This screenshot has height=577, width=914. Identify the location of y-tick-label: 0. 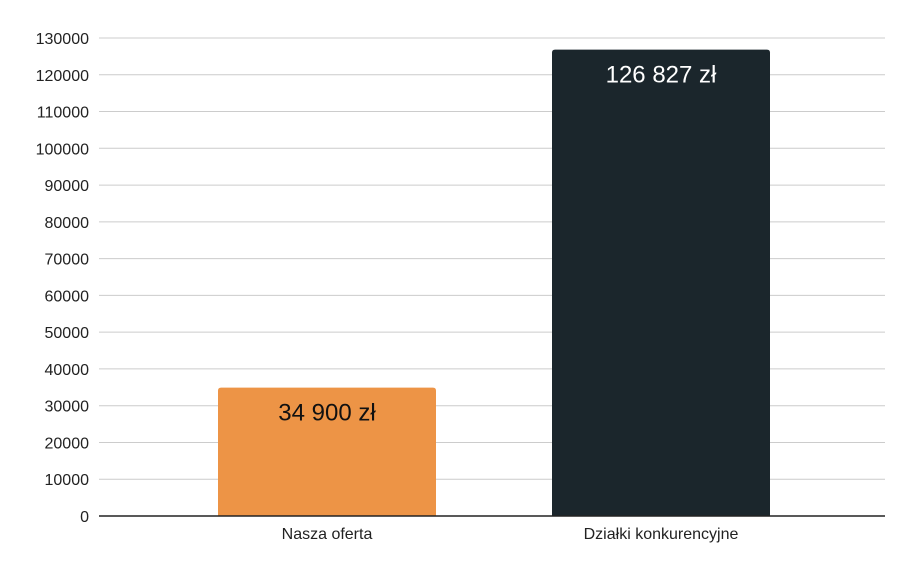
(84, 517).